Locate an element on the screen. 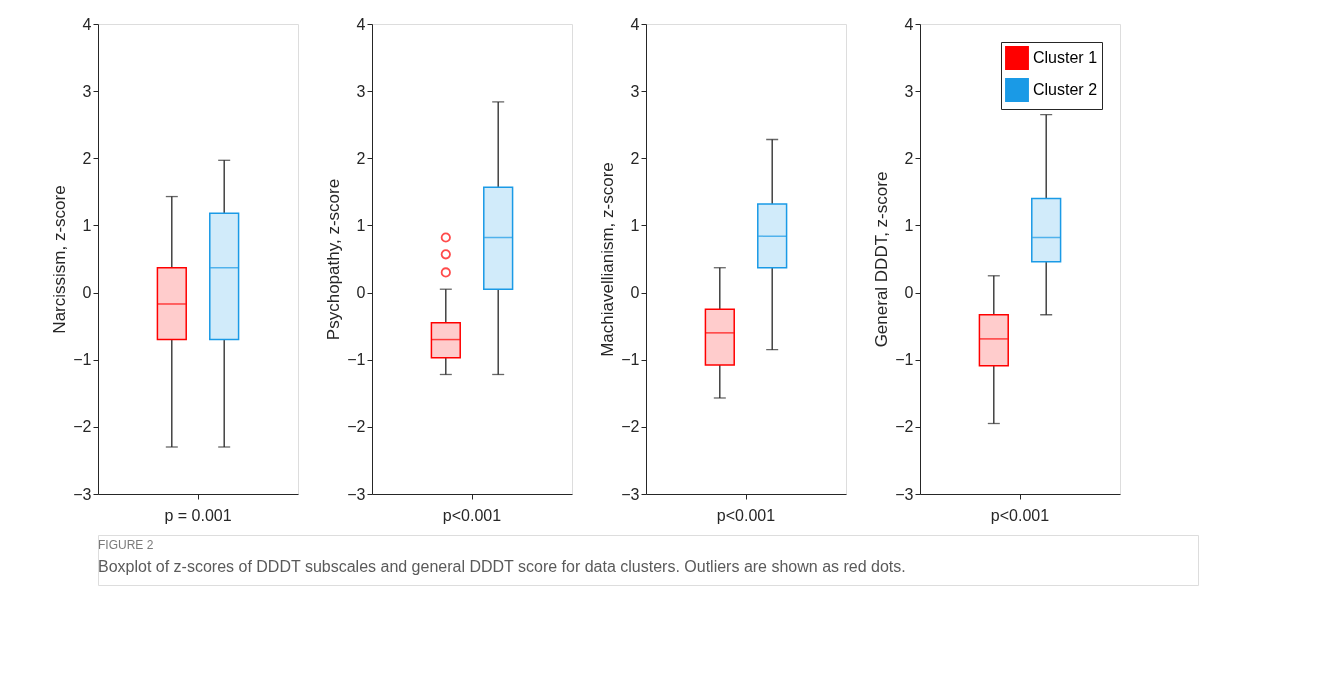 The image size is (1319, 693). legend-label: Cluster 1 is located at coordinates (1065, 57).